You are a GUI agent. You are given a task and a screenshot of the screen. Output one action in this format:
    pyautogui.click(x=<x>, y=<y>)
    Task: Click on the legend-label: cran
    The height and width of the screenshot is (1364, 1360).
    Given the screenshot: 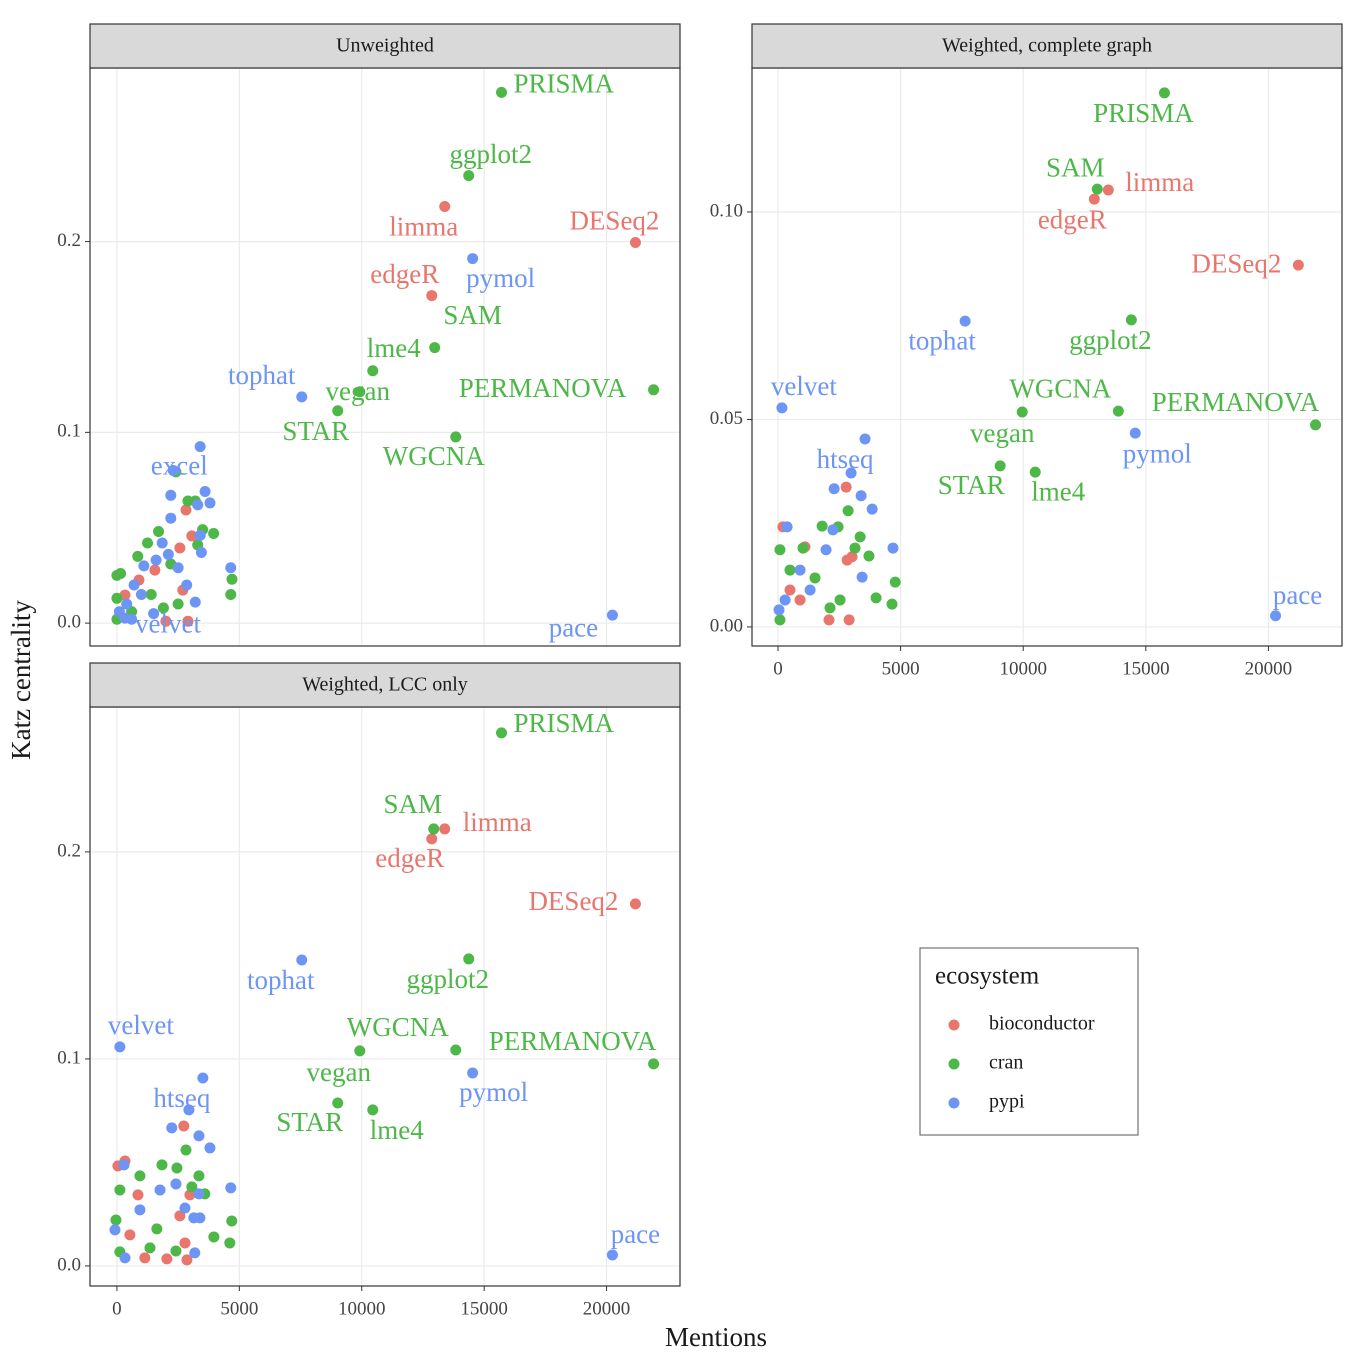 What is the action you would take?
    pyautogui.click(x=1006, y=1063)
    